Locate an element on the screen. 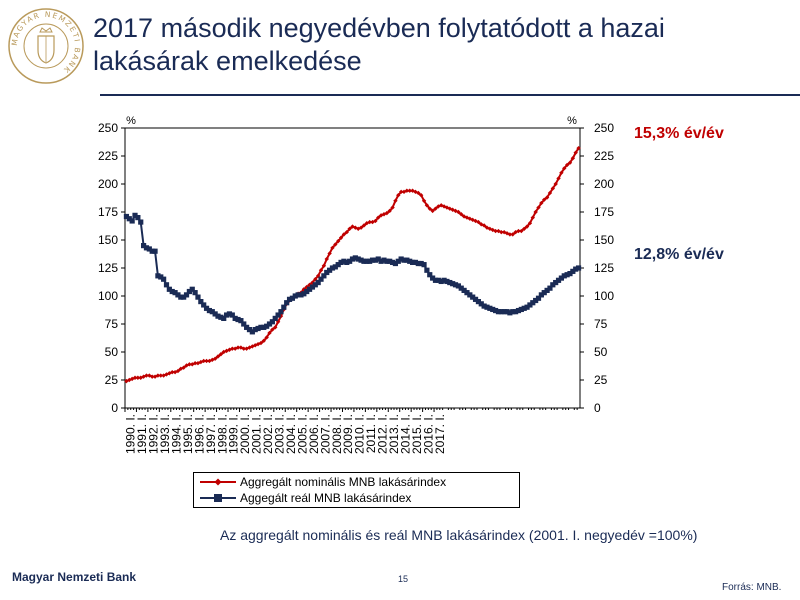 Image resolution: width=800 pixels, height=600 pixels. x-tick-label: 2001. I. is located at coordinates (257, 434).